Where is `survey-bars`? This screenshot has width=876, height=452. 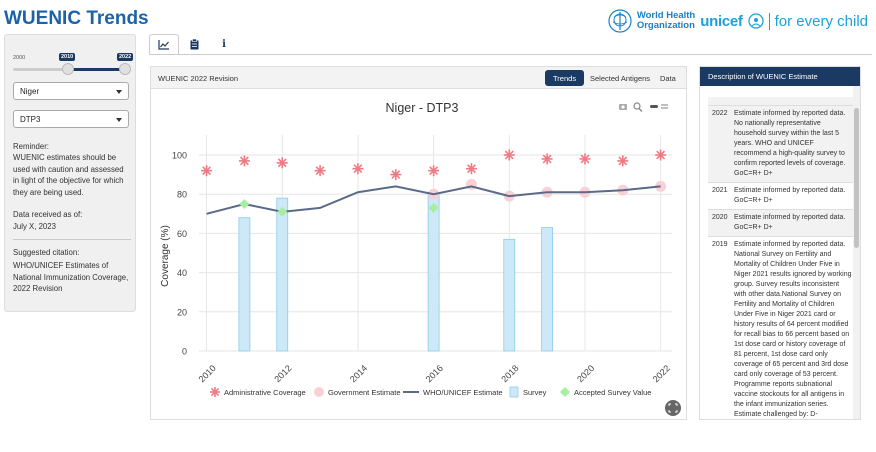 survey-bars is located at coordinates (396, 271).